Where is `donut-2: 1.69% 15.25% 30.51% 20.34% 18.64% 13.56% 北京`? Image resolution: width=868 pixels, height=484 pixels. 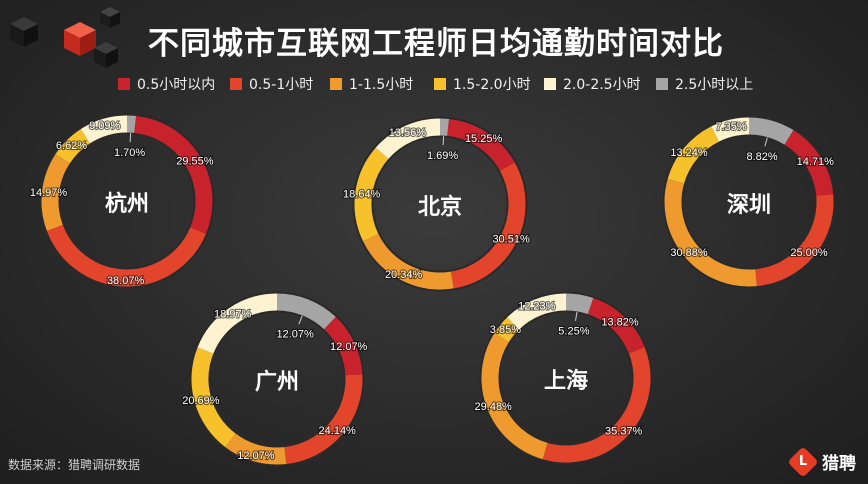
donut-2: 1.69% 15.25% 30.51% 20.34% 18.64% 13.56% 北京 is located at coordinates (436, 204).